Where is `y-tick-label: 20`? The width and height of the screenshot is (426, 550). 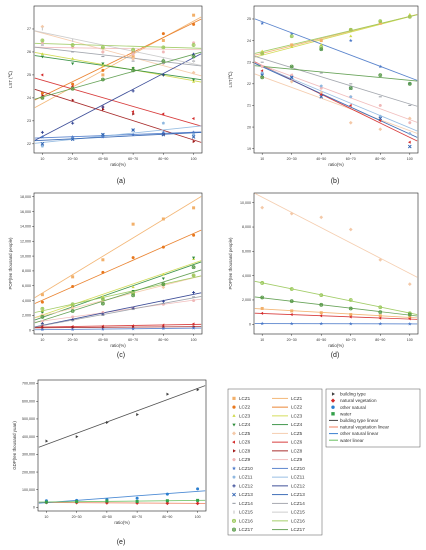 y-tick-label: 20 is located at coordinates (249, 127).